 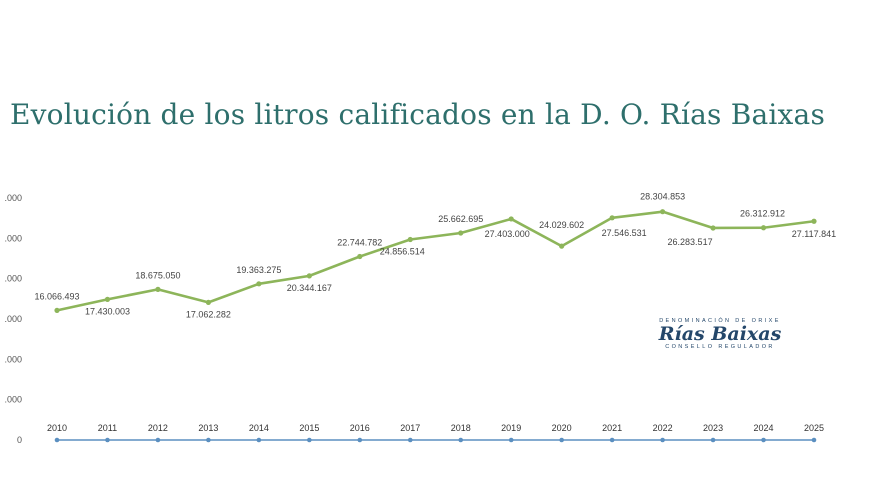 What do you see at coordinates (690, 242) in the screenshot?
I see `data-label: 26.283.517` at bounding box center [690, 242].